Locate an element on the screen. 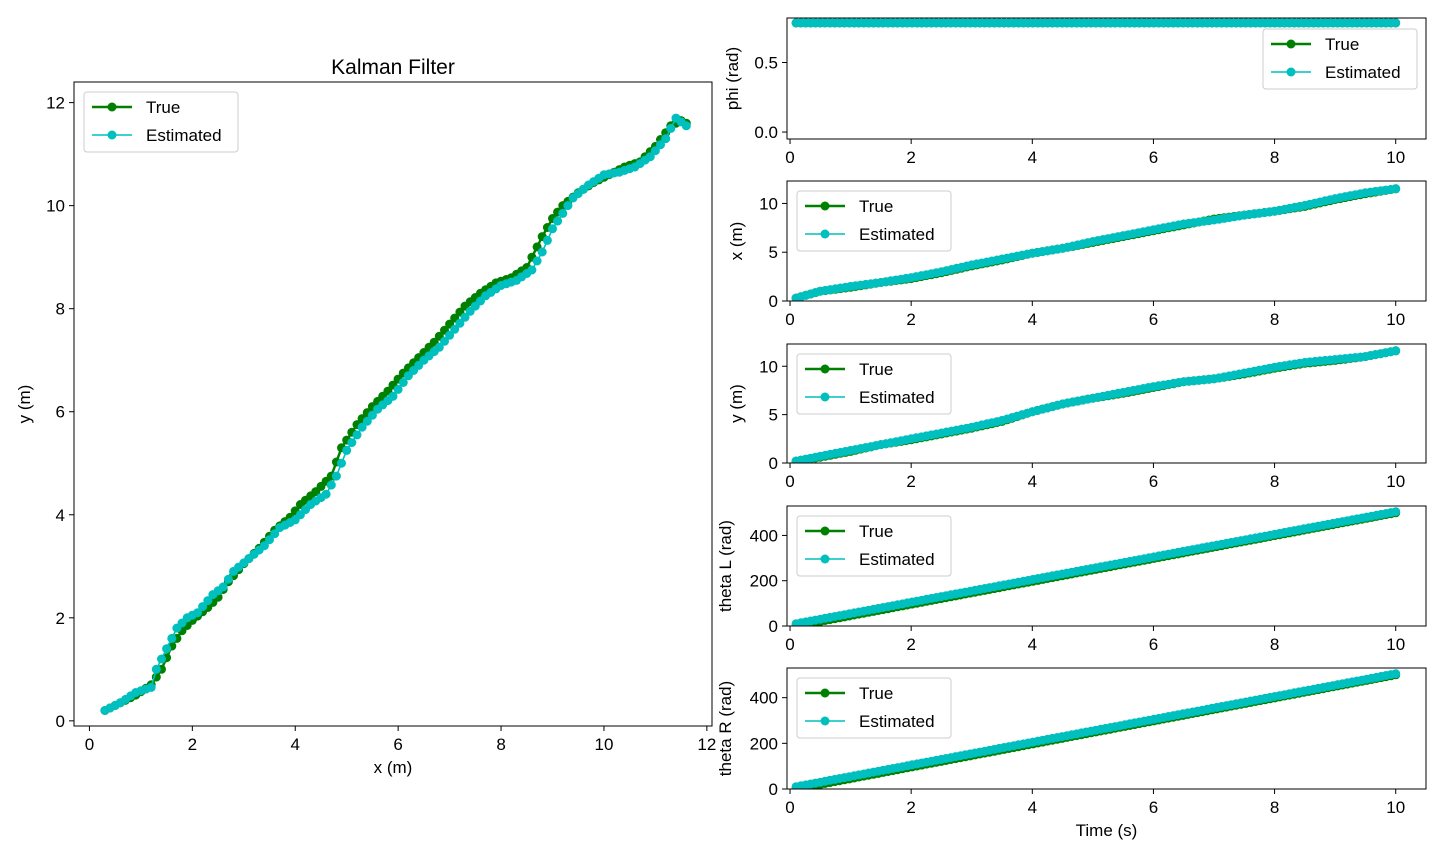  x-tick-label: 12 is located at coordinates (706, 744).